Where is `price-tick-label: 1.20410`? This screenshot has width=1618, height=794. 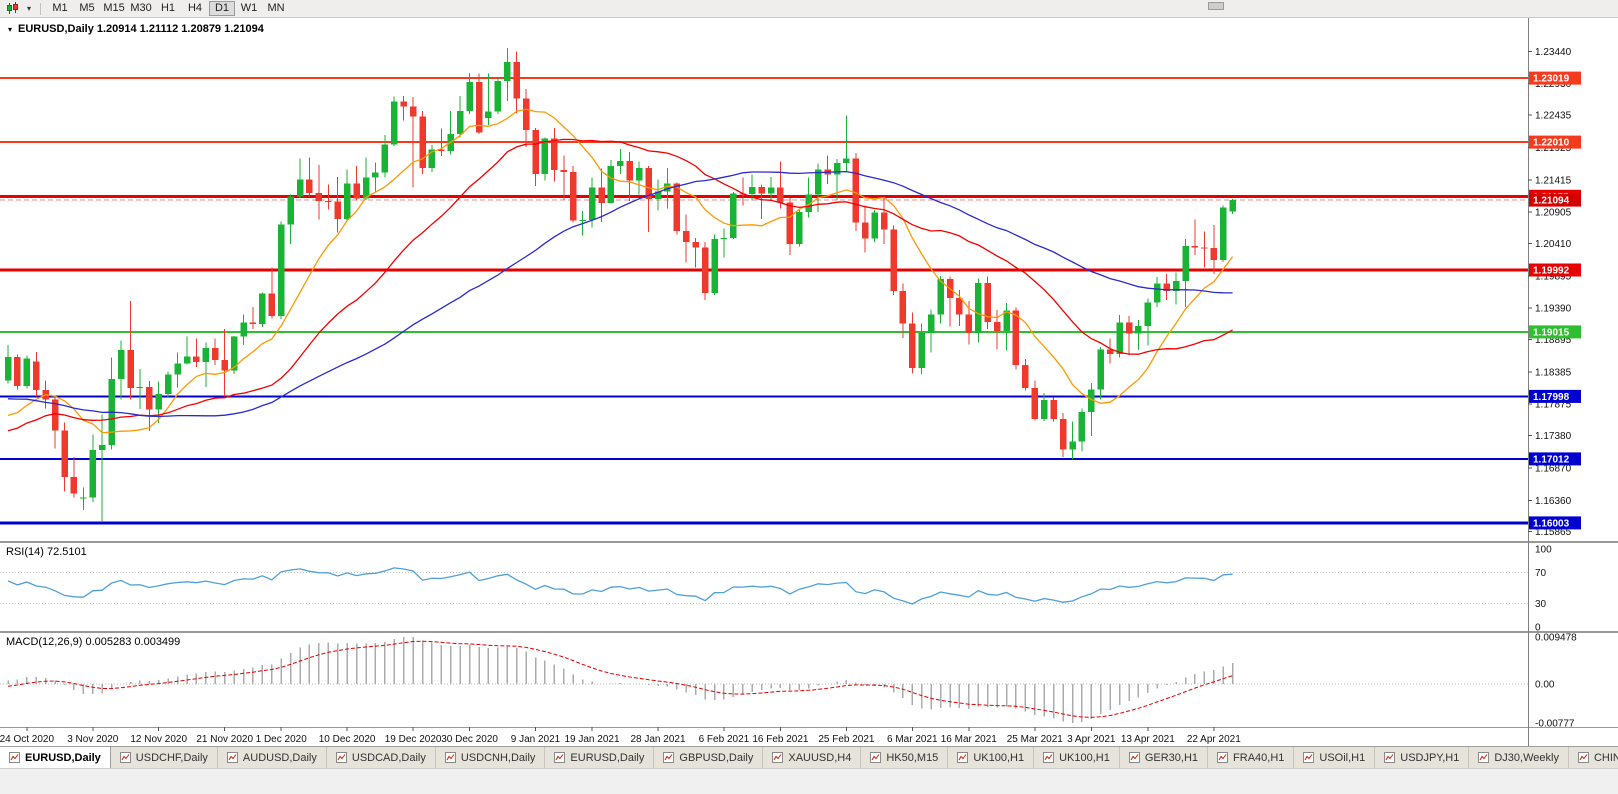
price-tick-label: 1.20410 is located at coordinates (1553, 244).